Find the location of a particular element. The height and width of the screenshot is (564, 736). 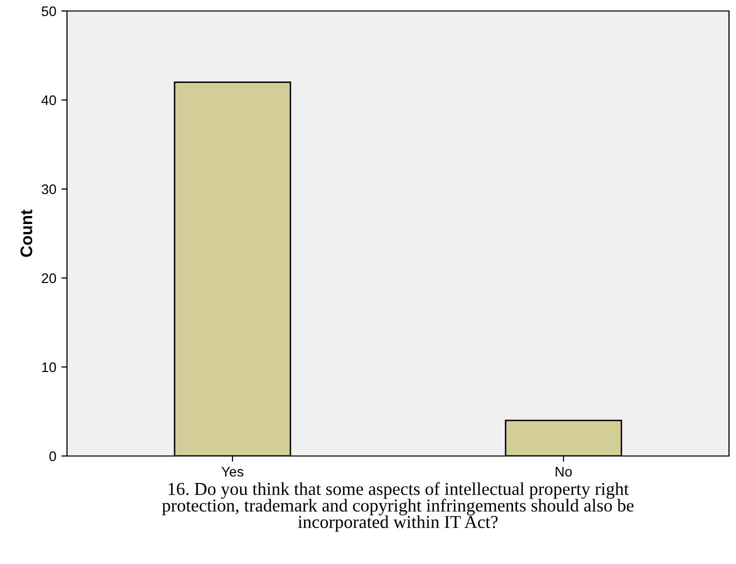

y-tick-label: 20 is located at coordinates (49, 278).